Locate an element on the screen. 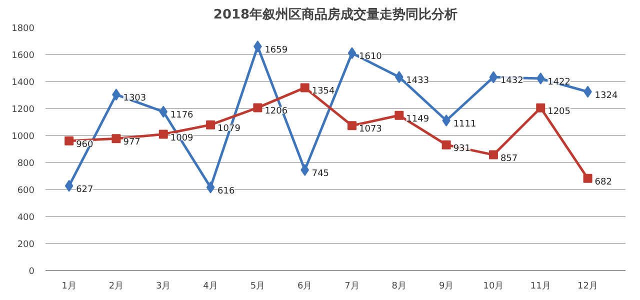 This screenshot has width=640, height=300. x-tick-label: 1月 is located at coordinates (69, 287).